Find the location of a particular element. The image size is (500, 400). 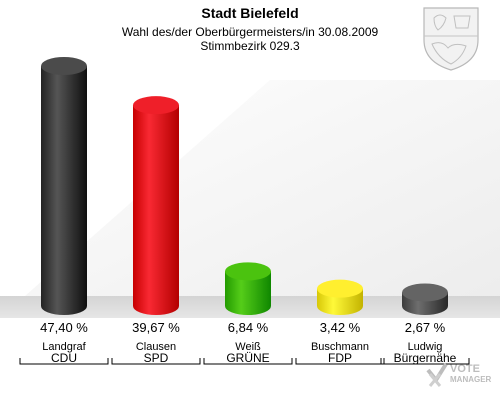

label-bracket-wei- is located at coordinates (248, 361).